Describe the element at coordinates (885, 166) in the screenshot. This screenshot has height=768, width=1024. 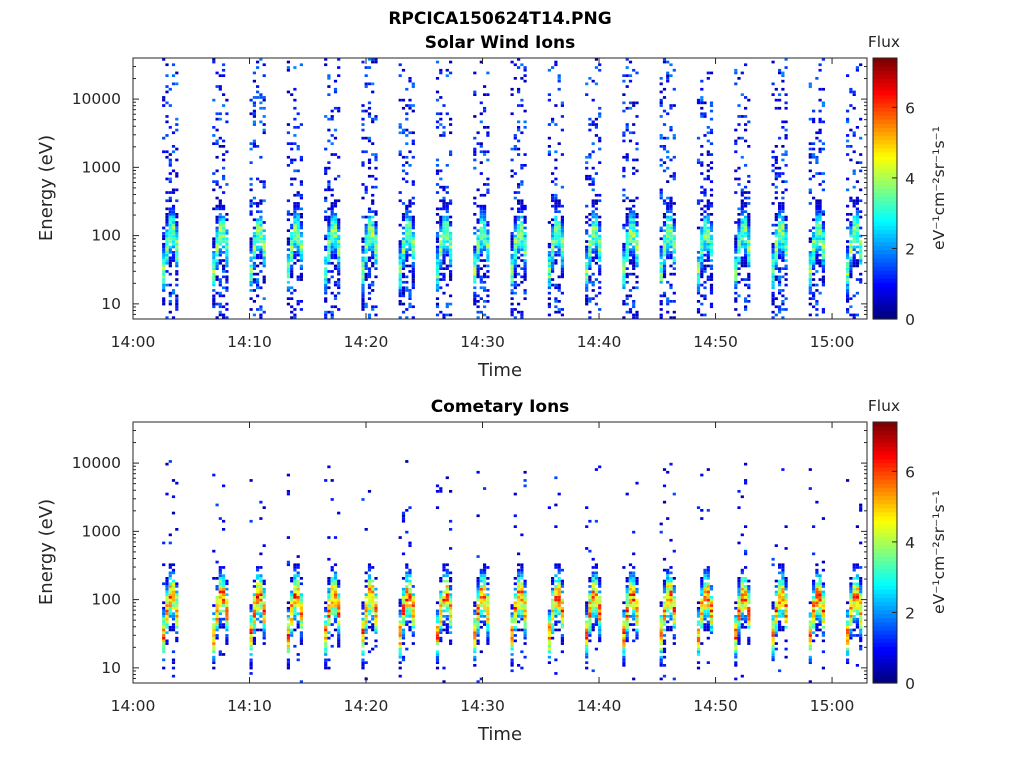
I see `colorbar-segment` at that location.